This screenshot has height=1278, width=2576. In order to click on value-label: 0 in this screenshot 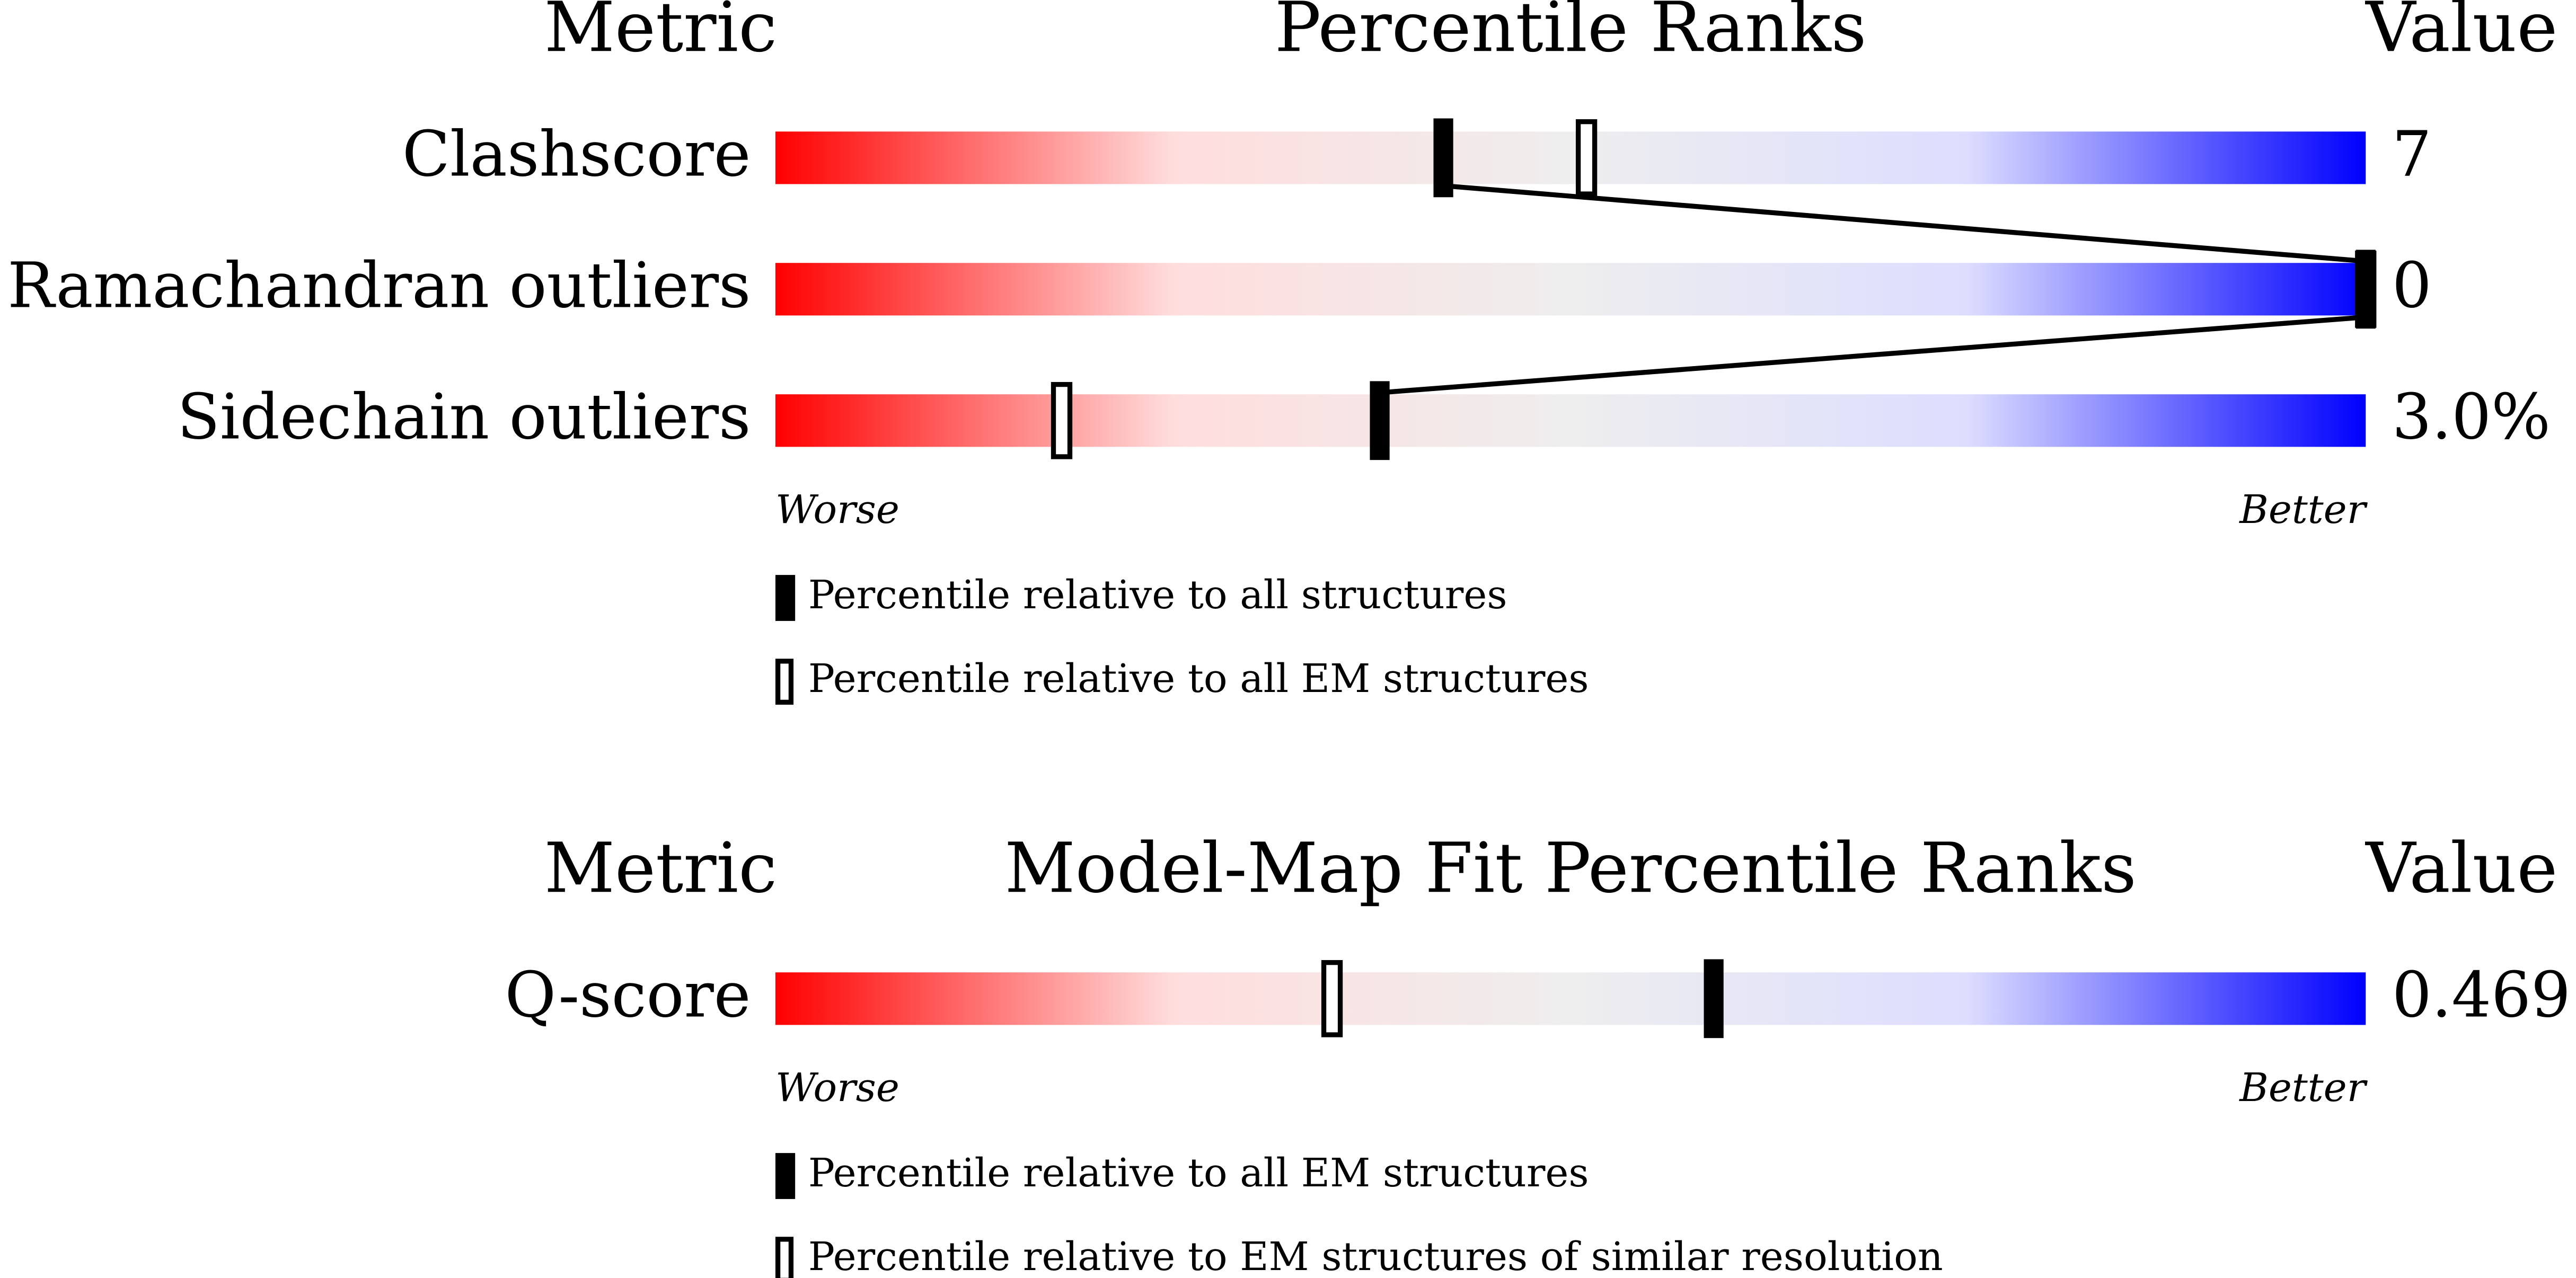, I will do `click(2412, 285)`.